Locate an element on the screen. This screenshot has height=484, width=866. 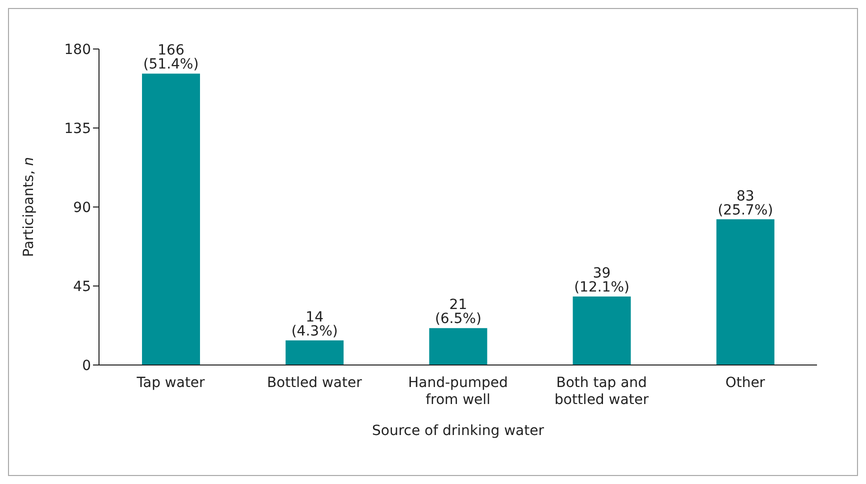
data-label: 21 (6.5%) is located at coordinates (458, 312).